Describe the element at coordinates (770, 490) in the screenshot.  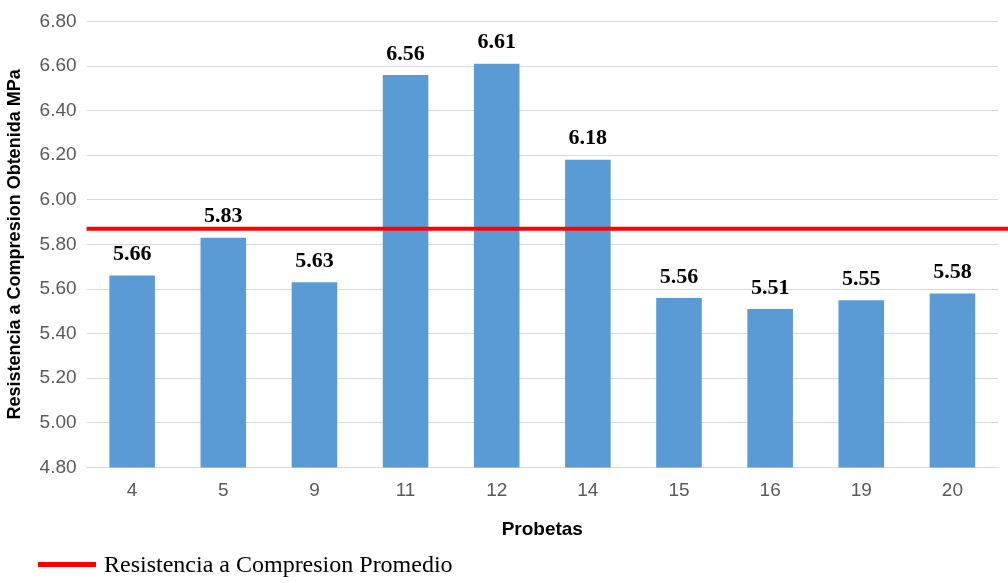
I see `x-tick-label: 16` at that location.